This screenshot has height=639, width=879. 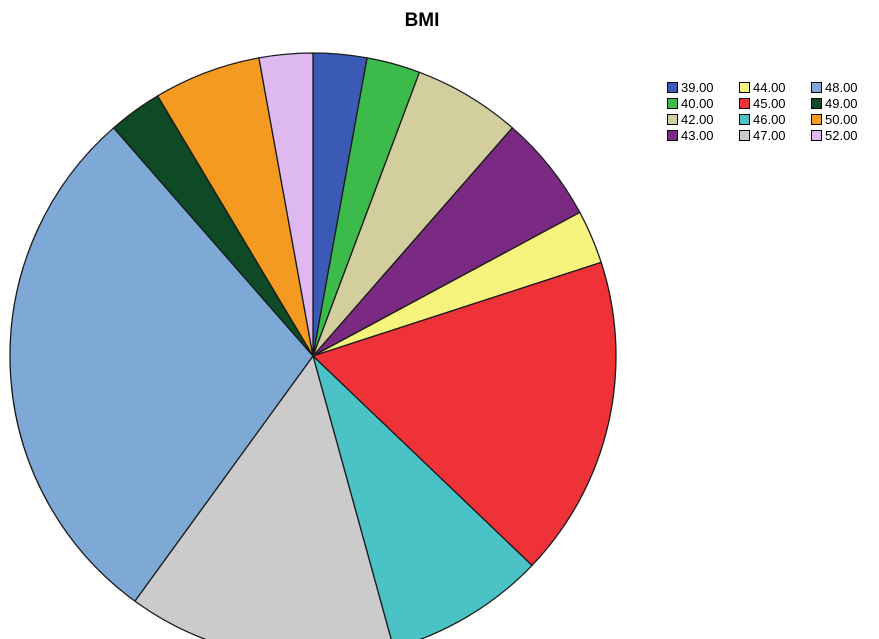 What do you see at coordinates (422, 20) in the screenshot?
I see `chart-title: BMI` at bounding box center [422, 20].